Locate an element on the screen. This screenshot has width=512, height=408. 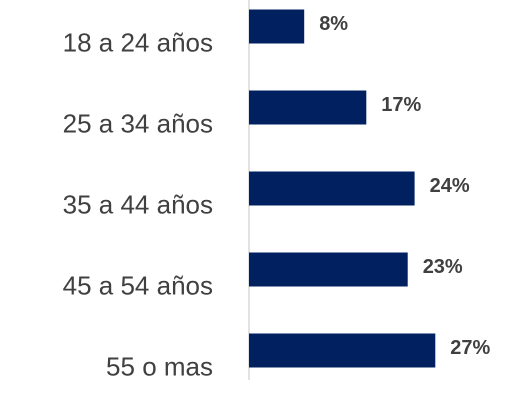
data-label: 24% is located at coordinates (450, 186).